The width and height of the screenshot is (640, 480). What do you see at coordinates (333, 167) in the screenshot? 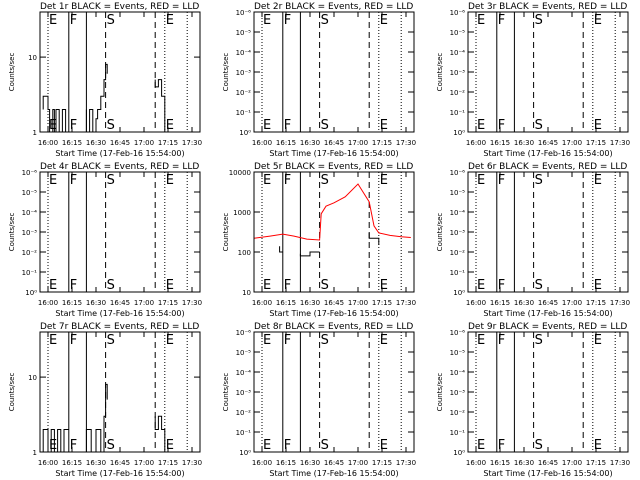
I see `panel-title: Det 5r BLACK = Events, RED = LLD` at bounding box center [333, 167].